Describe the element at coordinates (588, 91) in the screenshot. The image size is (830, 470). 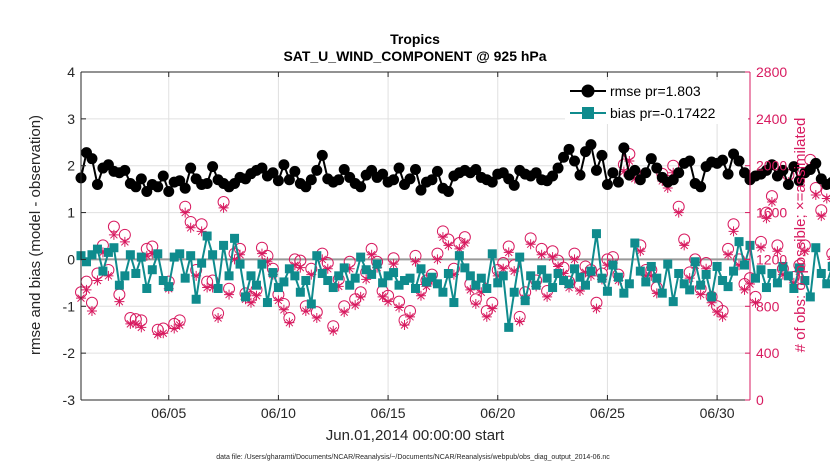
I see `legend-rmse-marker` at that location.